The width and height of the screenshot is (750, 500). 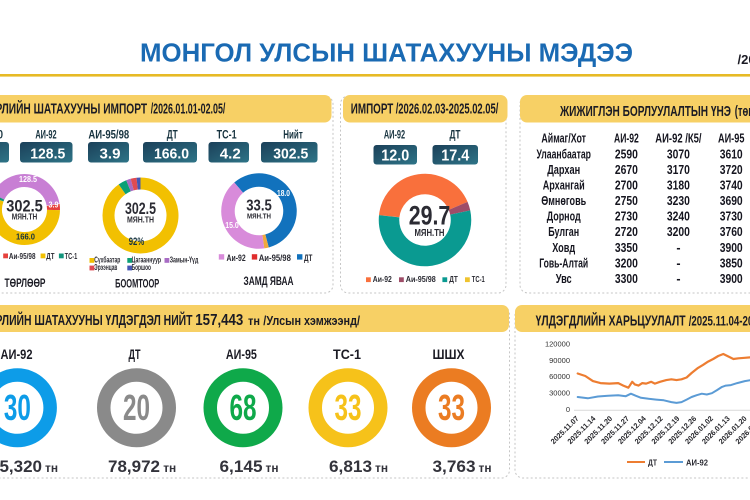 I want to click on svg-text: БООМТООР, so click(x=137, y=285).